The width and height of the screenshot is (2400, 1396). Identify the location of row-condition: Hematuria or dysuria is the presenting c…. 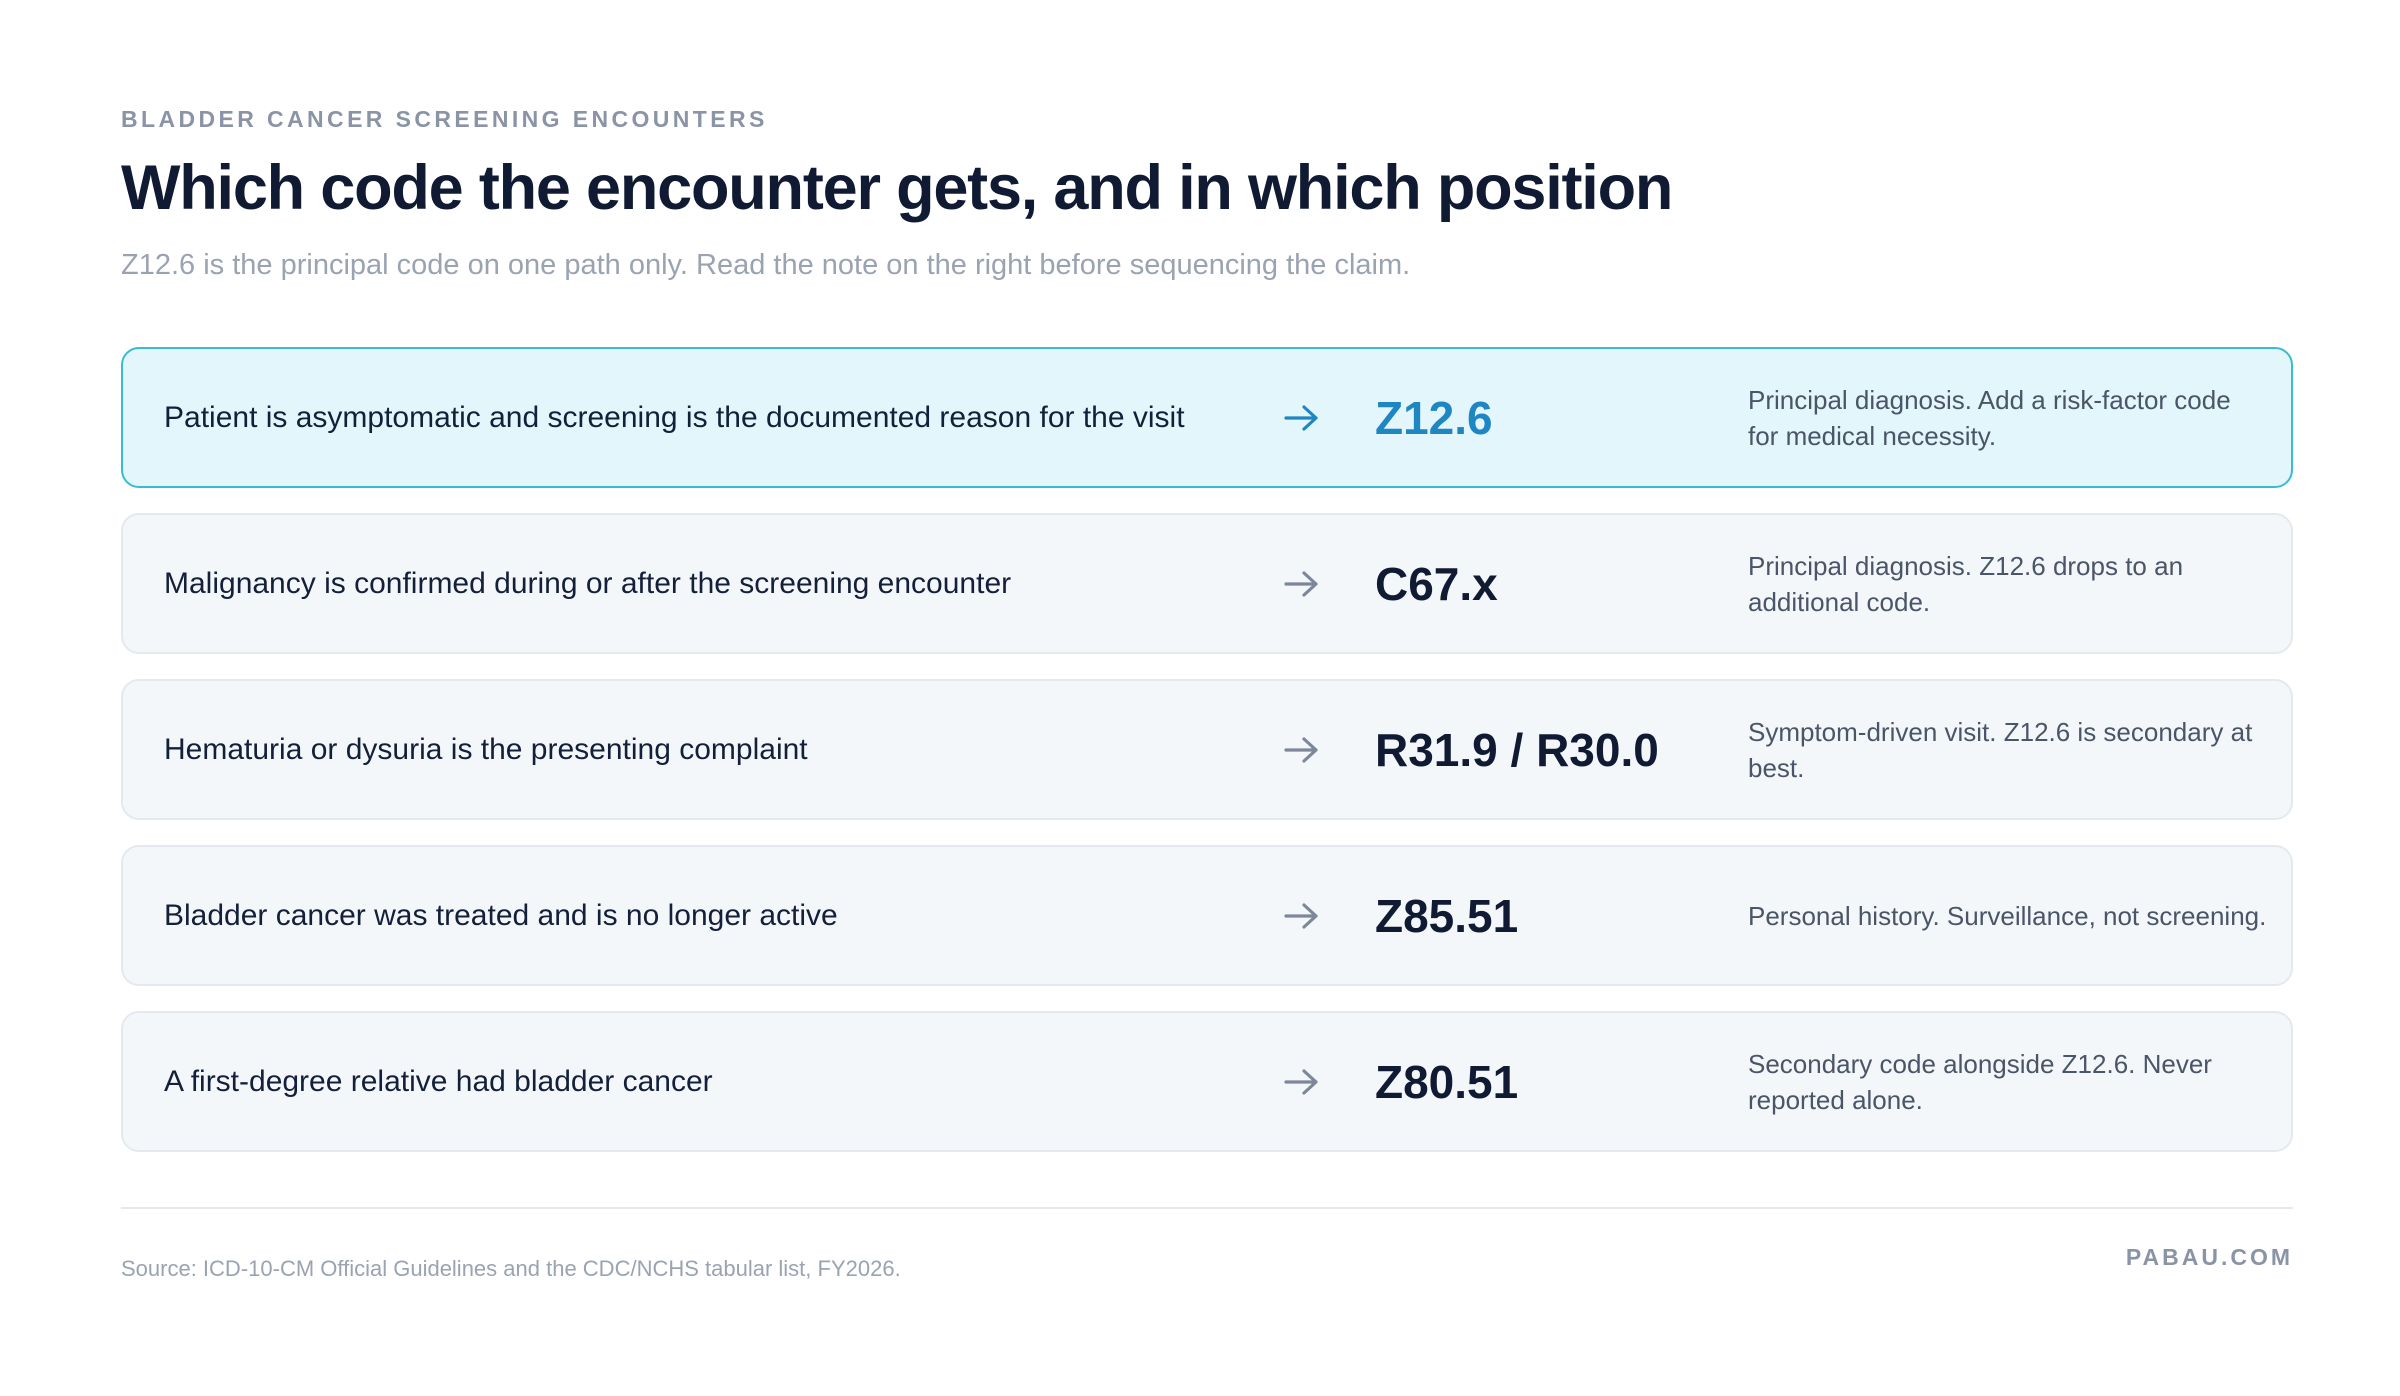
(486, 749).